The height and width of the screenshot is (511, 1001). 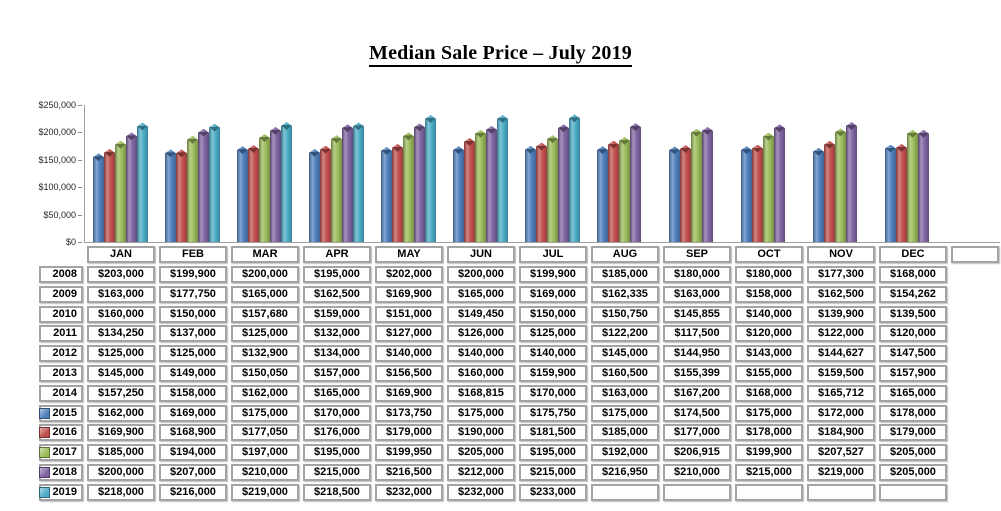 I want to click on column-header-OCT: OCT, so click(x=769, y=254).